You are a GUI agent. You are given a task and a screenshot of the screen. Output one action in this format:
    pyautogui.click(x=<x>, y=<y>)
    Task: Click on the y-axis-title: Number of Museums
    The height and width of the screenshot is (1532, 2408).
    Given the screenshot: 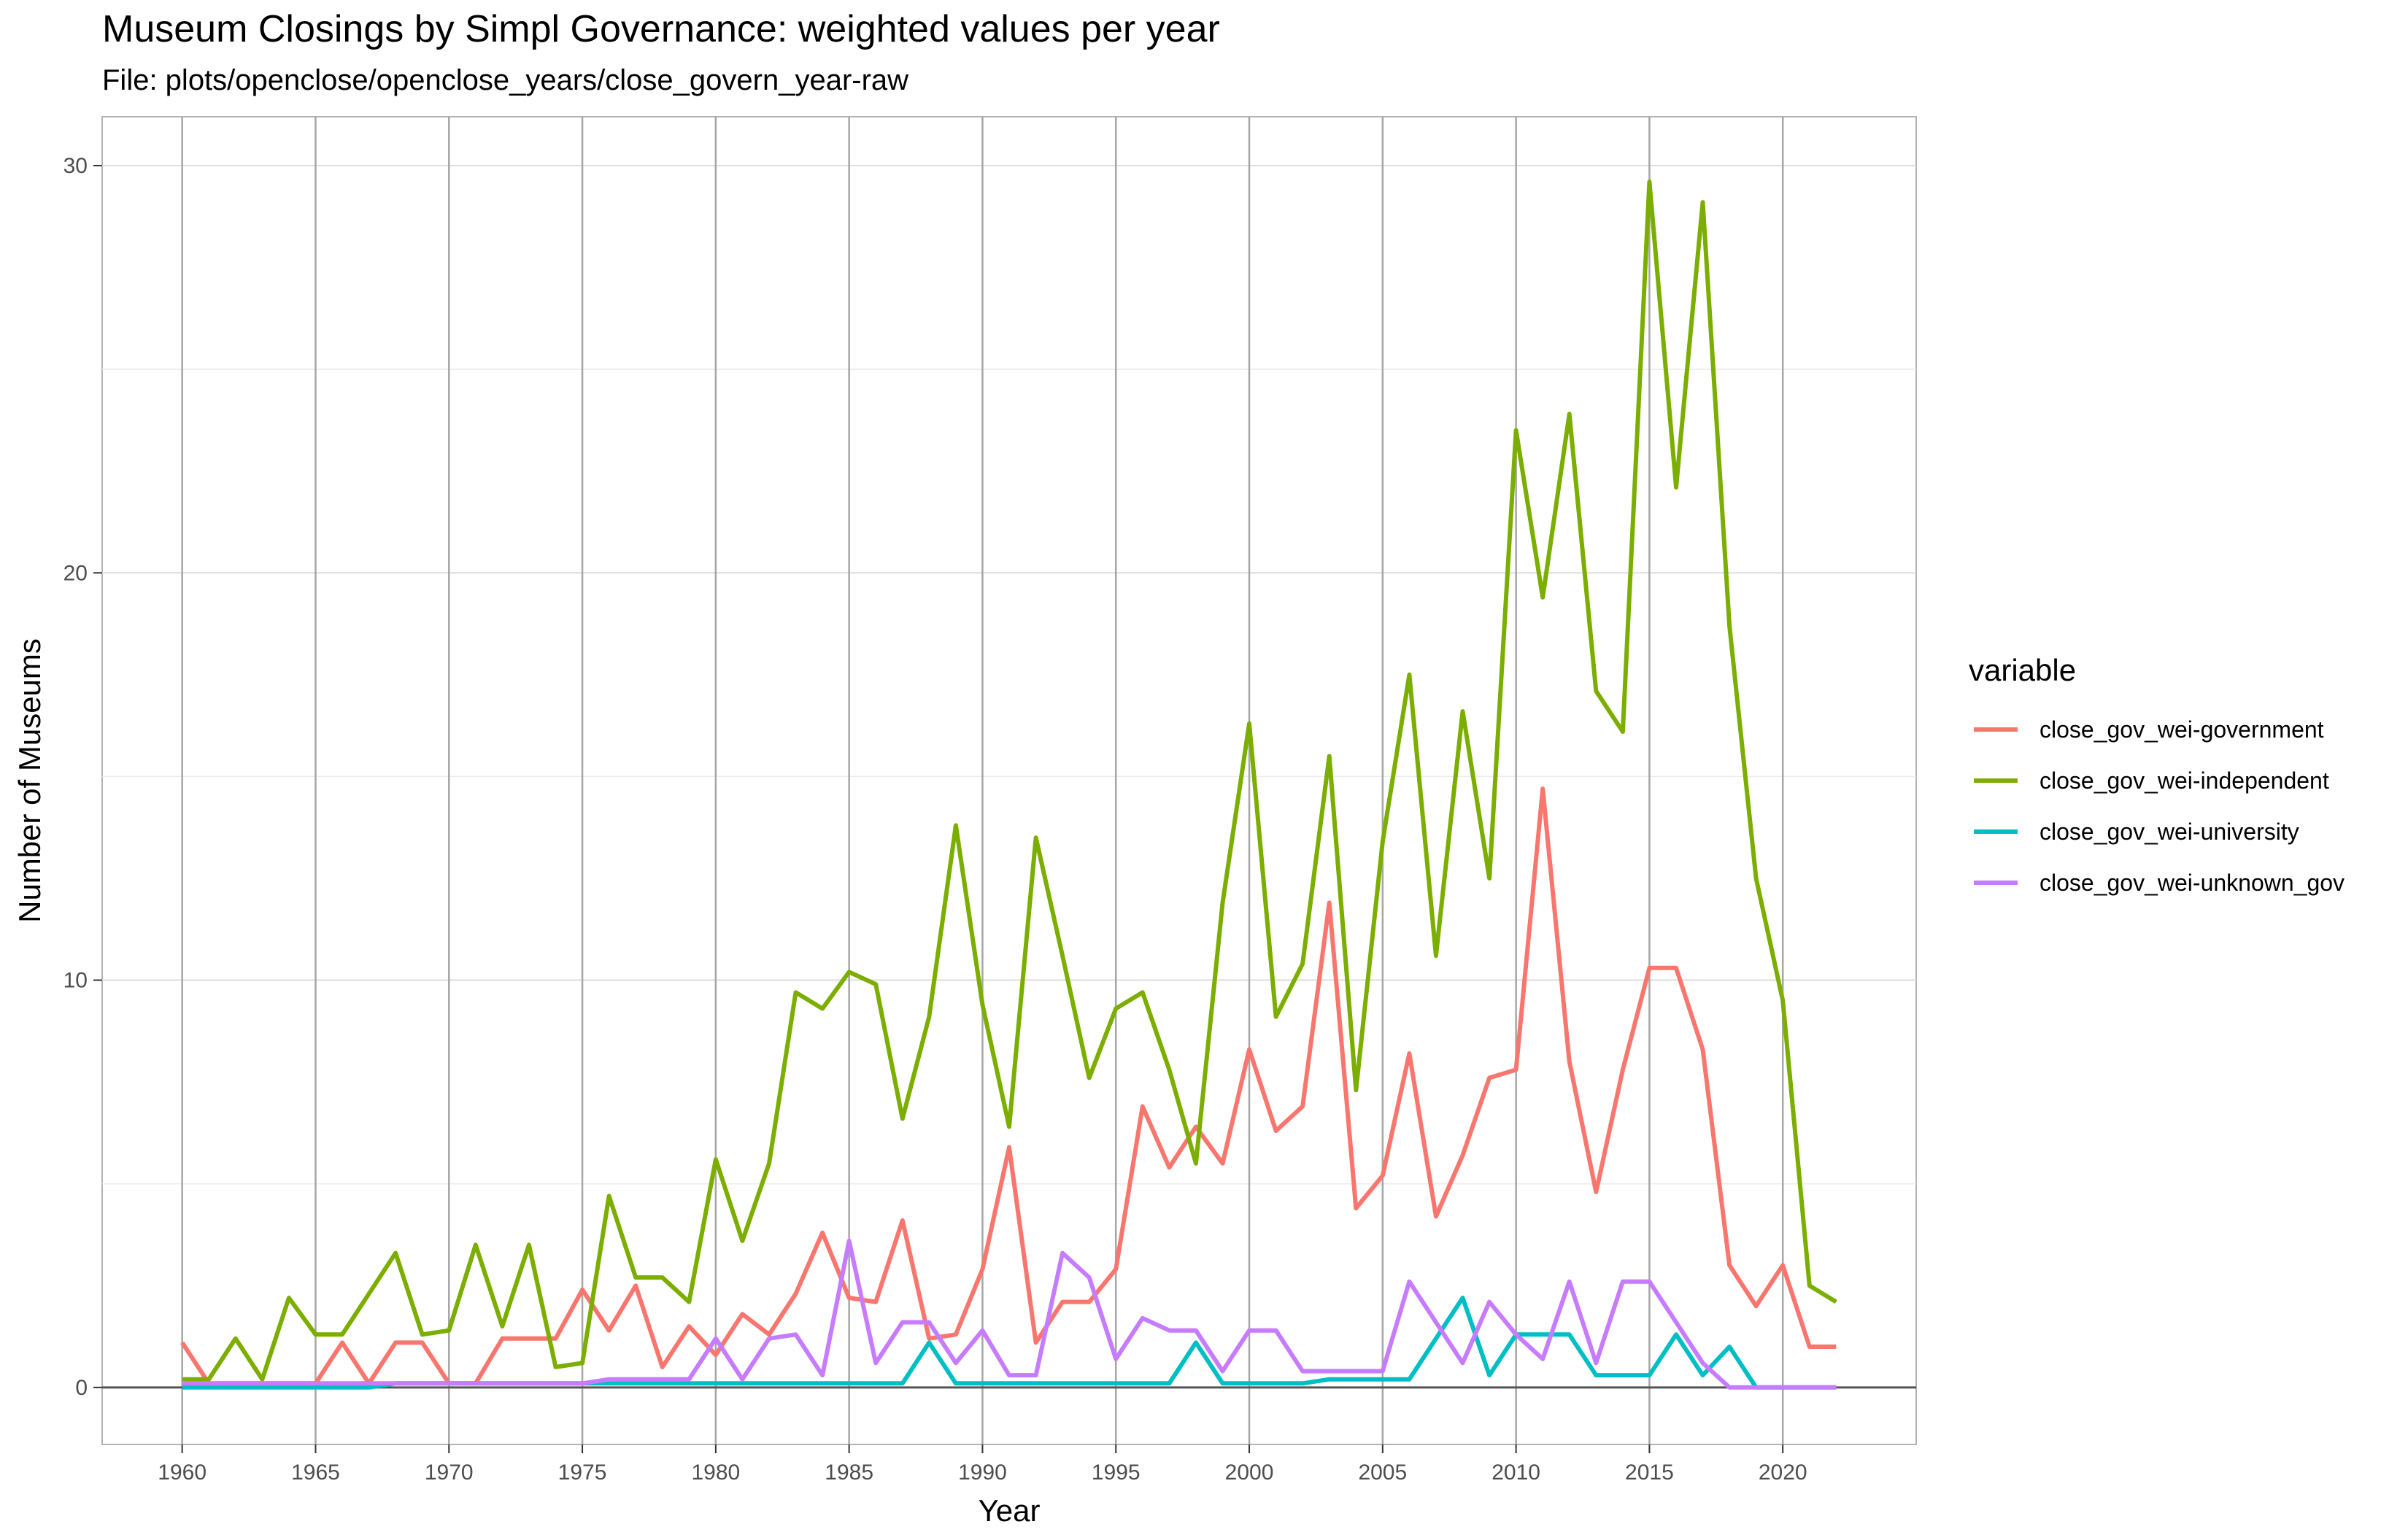 What is the action you would take?
    pyautogui.click(x=29, y=781)
    